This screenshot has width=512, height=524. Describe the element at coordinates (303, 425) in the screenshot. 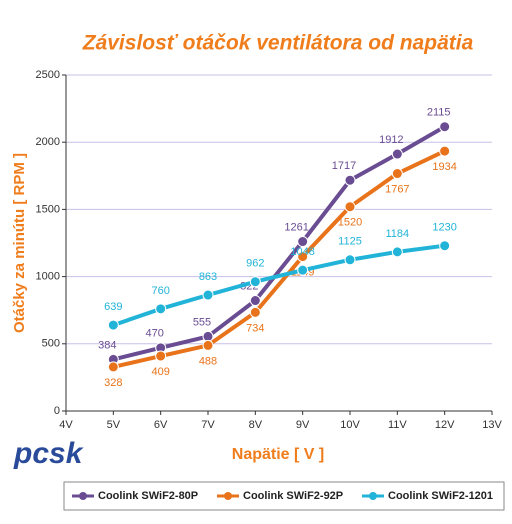

I see `x-tick-label: 9V` at that location.